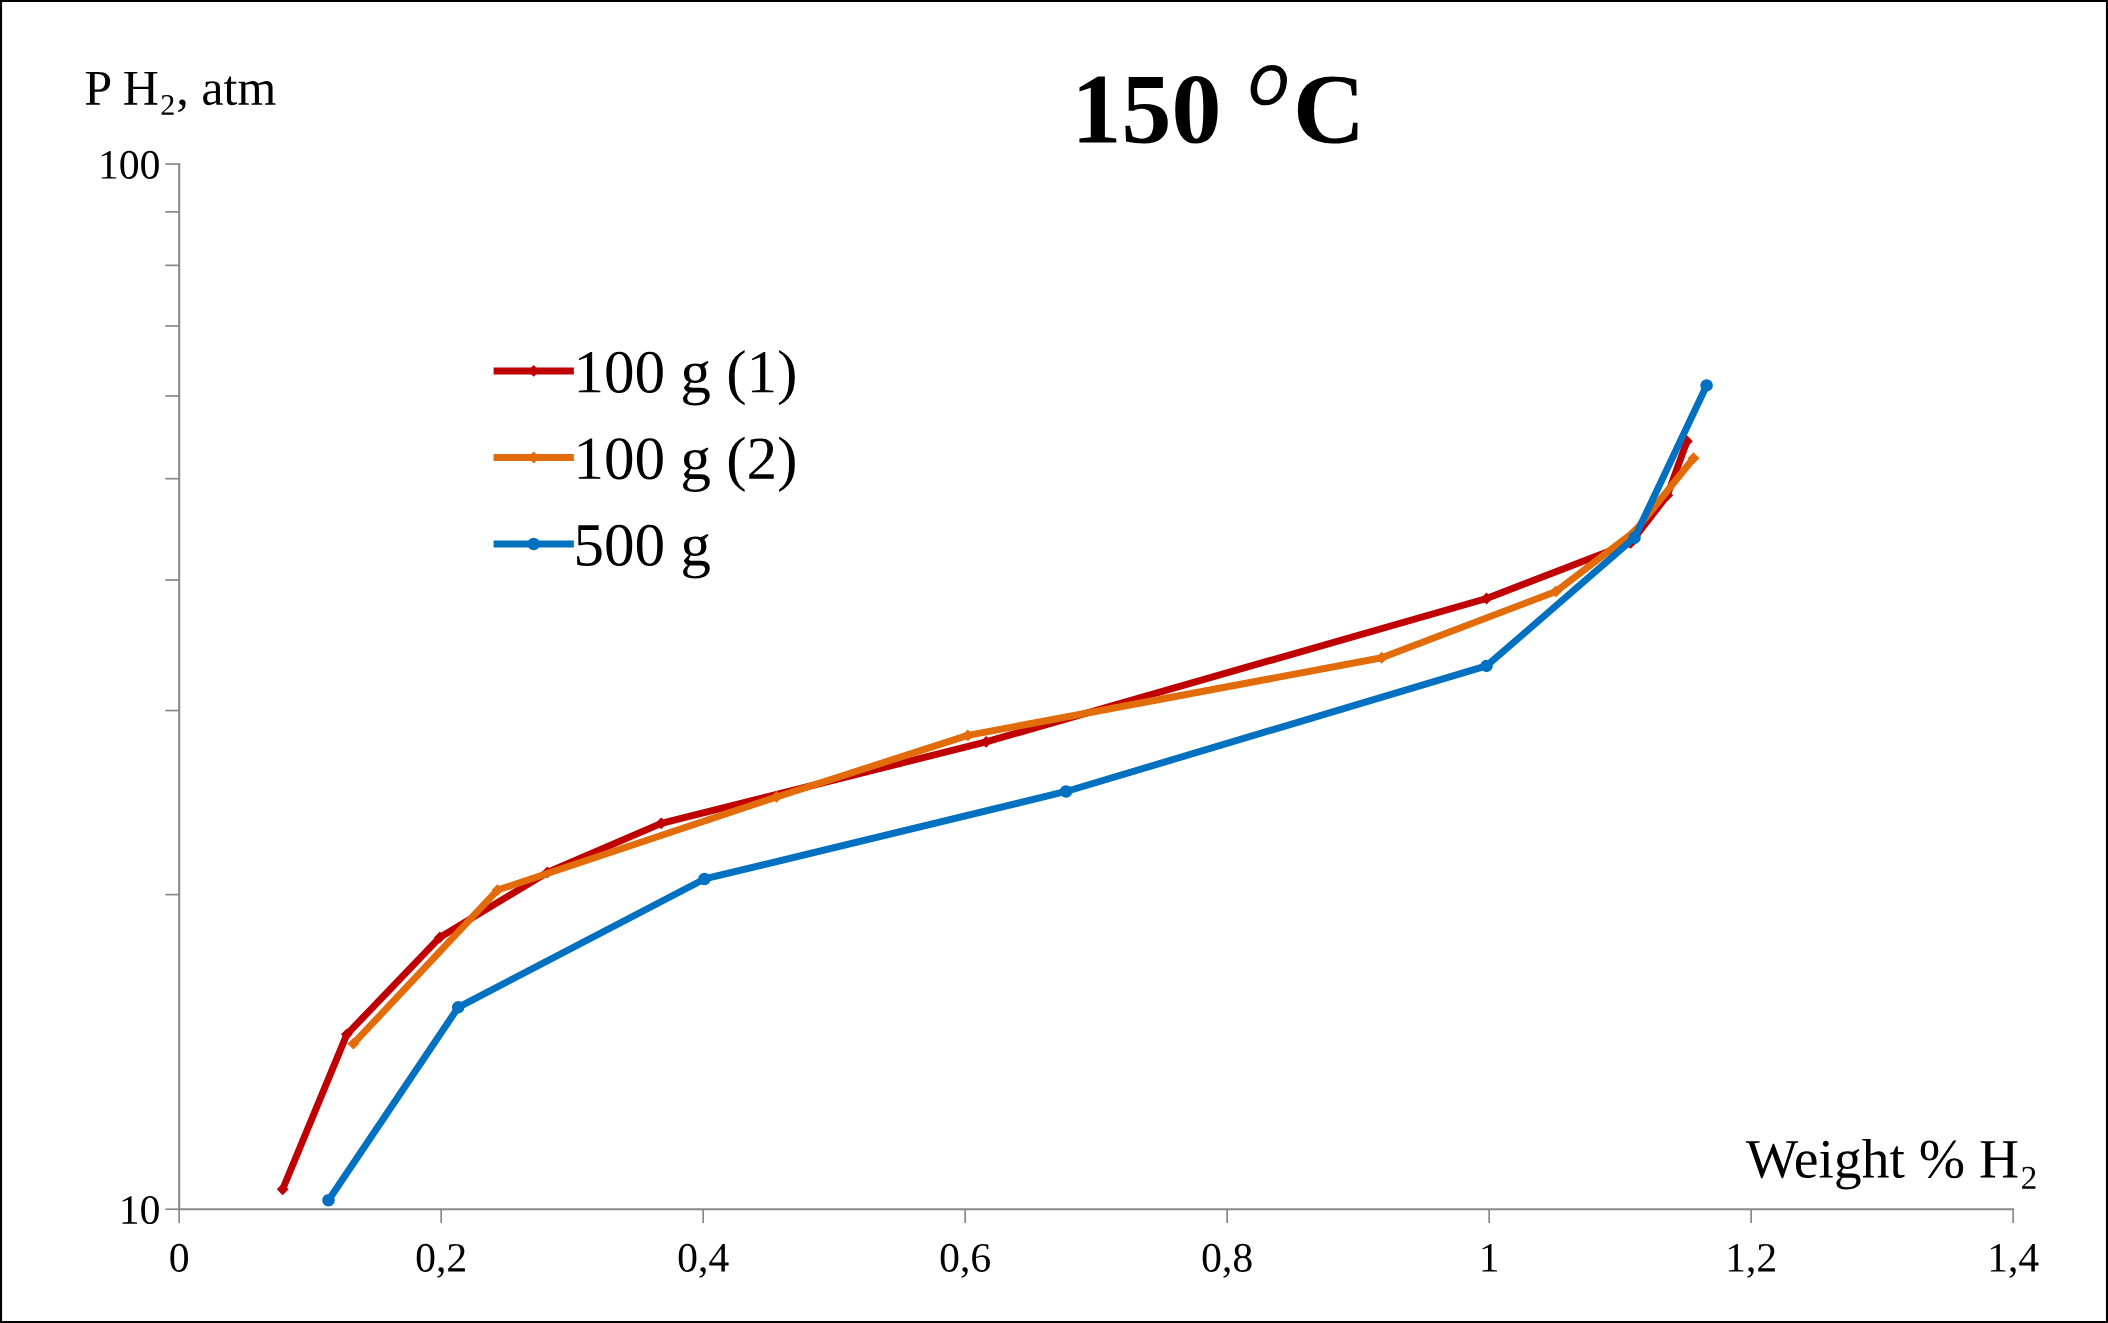 This screenshot has height=1323, width=2108. Describe the element at coordinates (2014, 1260) in the screenshot. I see `x-tick-label: 1,4` at that location.